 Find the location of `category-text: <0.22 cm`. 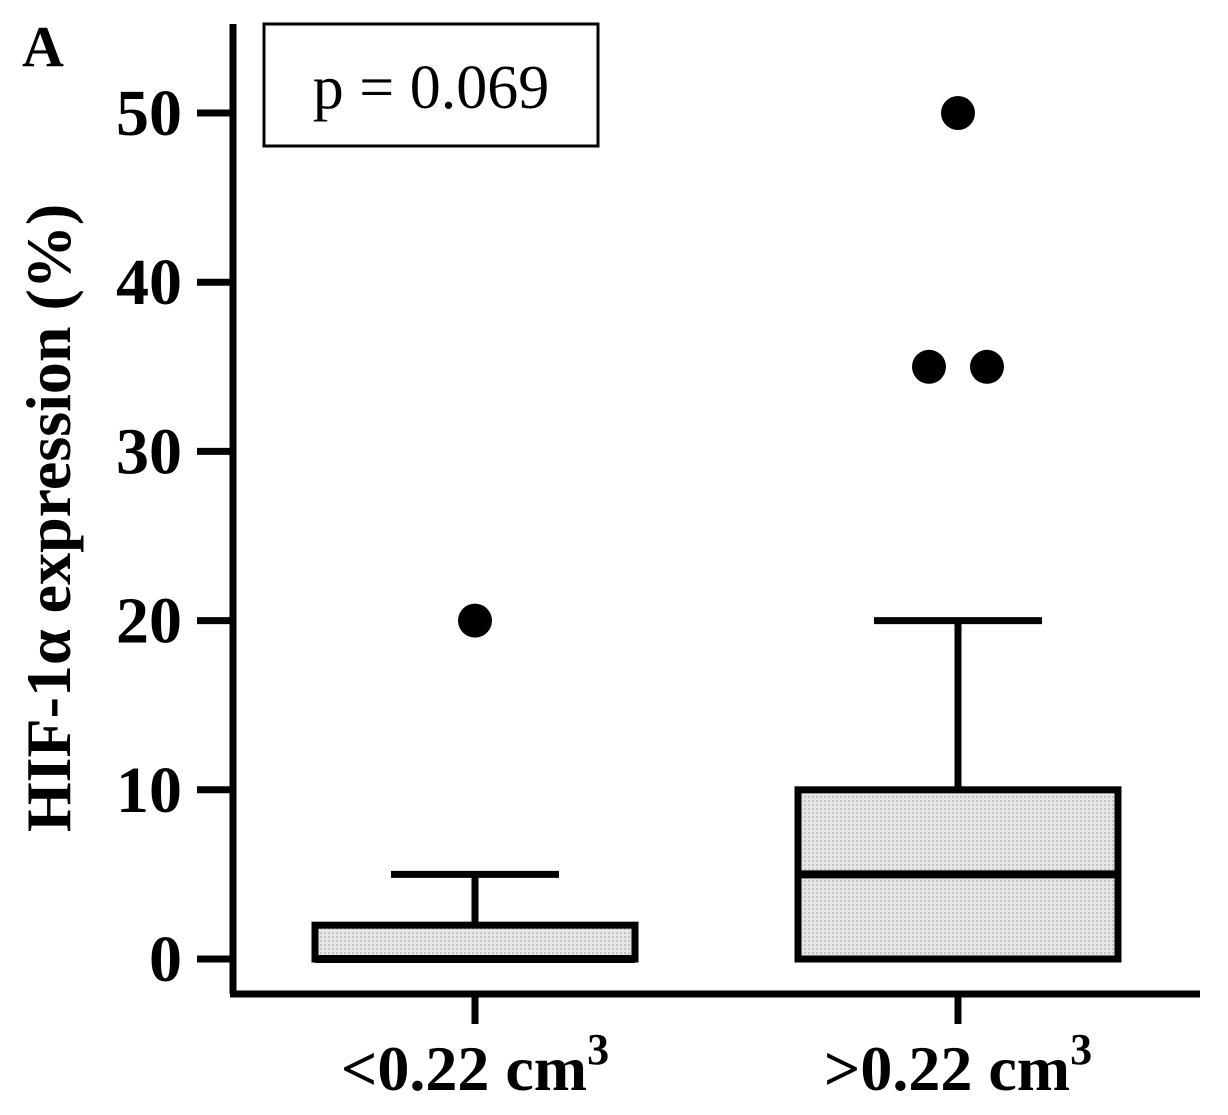

category-text: <0.22 cm is located at coordinates (464, 1068).